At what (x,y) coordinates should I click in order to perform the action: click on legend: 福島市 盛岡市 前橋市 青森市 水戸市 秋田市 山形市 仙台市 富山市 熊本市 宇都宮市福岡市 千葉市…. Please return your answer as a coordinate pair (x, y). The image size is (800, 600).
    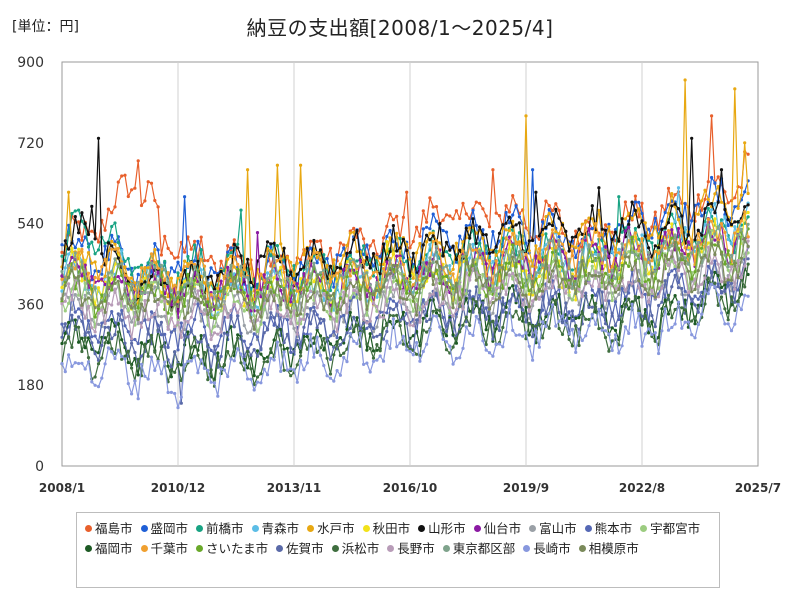
    Looking at the image, I should click on (398, 550).